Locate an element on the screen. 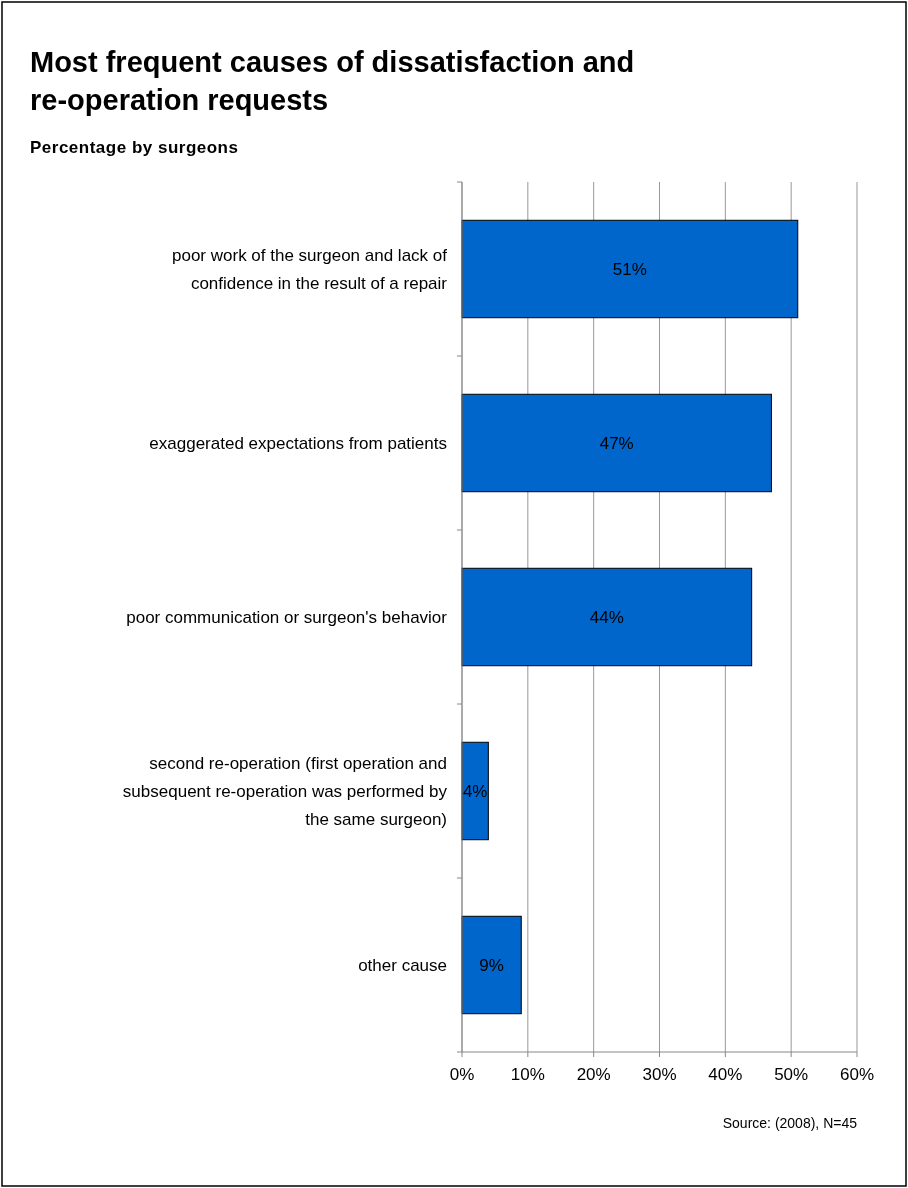 Image resolution: width=908 pixels, height=1188 pixels. y-tick-label: poor work of the surgeon and lack of confidence in the result of a repair is located at coordinates (310, 269).